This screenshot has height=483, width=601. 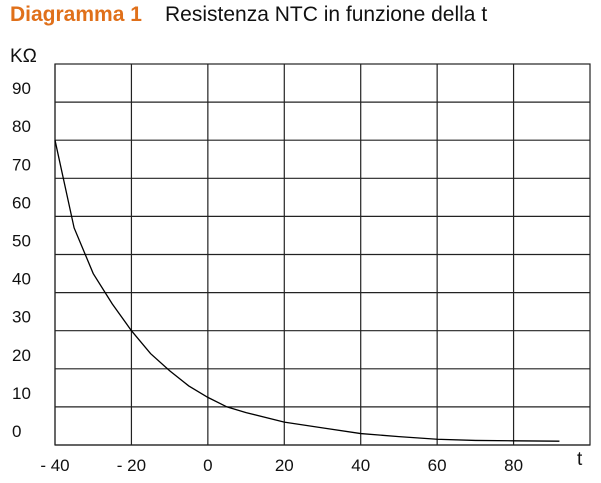 I want to click on y-tick-label: 30, so click(x=21, y=317).